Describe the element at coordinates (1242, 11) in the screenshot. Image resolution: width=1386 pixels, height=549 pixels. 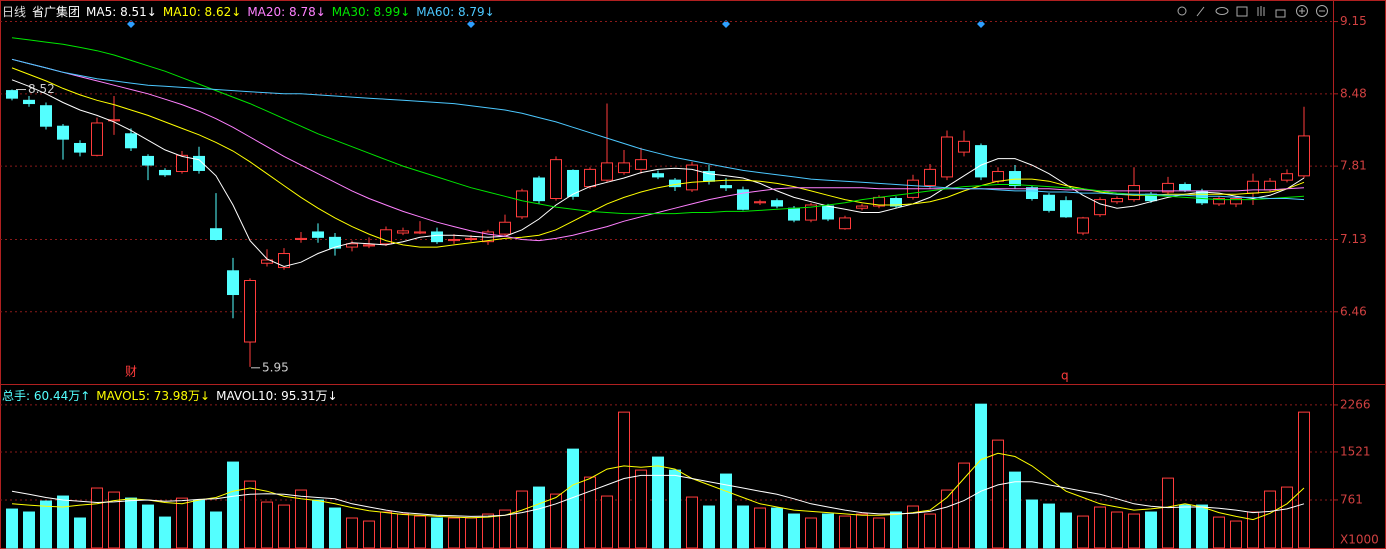
I see `box-icon` at that location.